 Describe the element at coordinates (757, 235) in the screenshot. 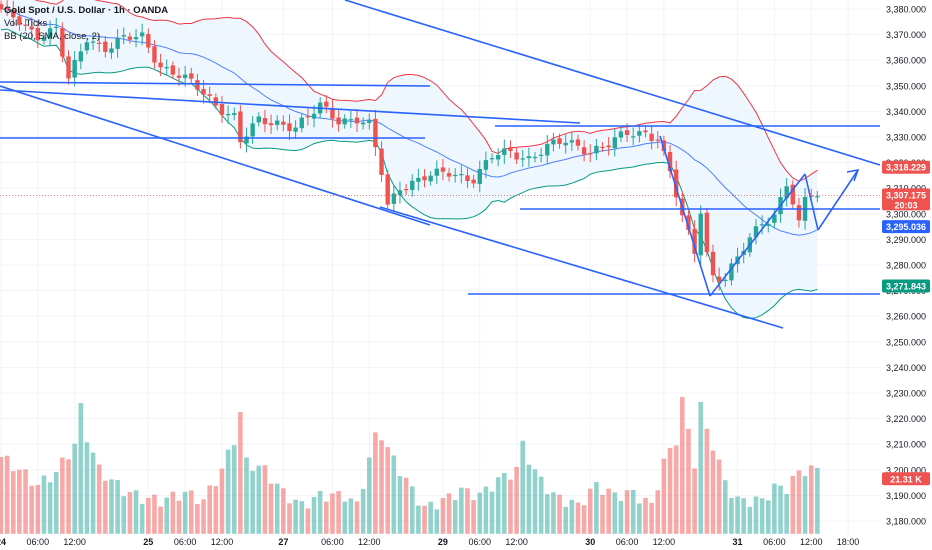

I see `zigzag-up-leg` at that location.